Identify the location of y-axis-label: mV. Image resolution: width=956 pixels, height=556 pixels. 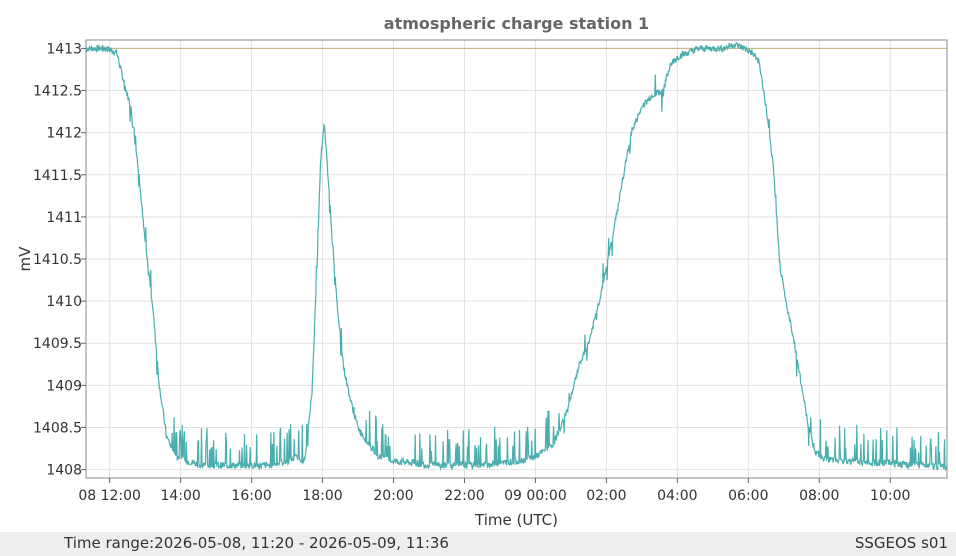
(25, 259).